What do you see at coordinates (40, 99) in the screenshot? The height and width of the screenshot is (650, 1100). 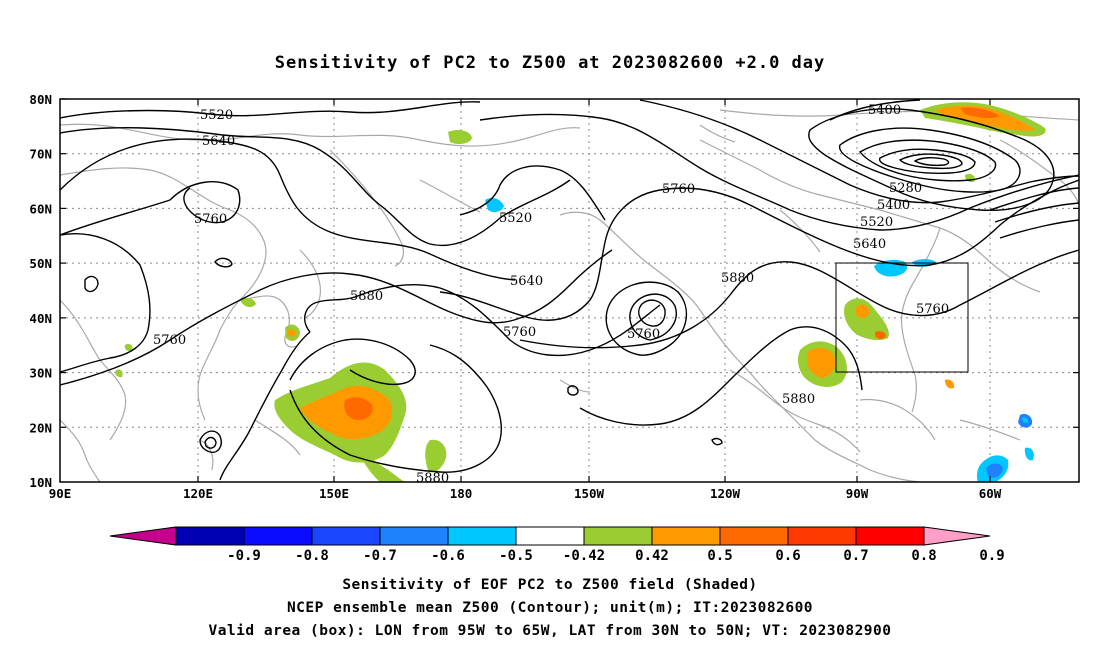 I see `lat-label: 80N` at bounding box center [40, 99].